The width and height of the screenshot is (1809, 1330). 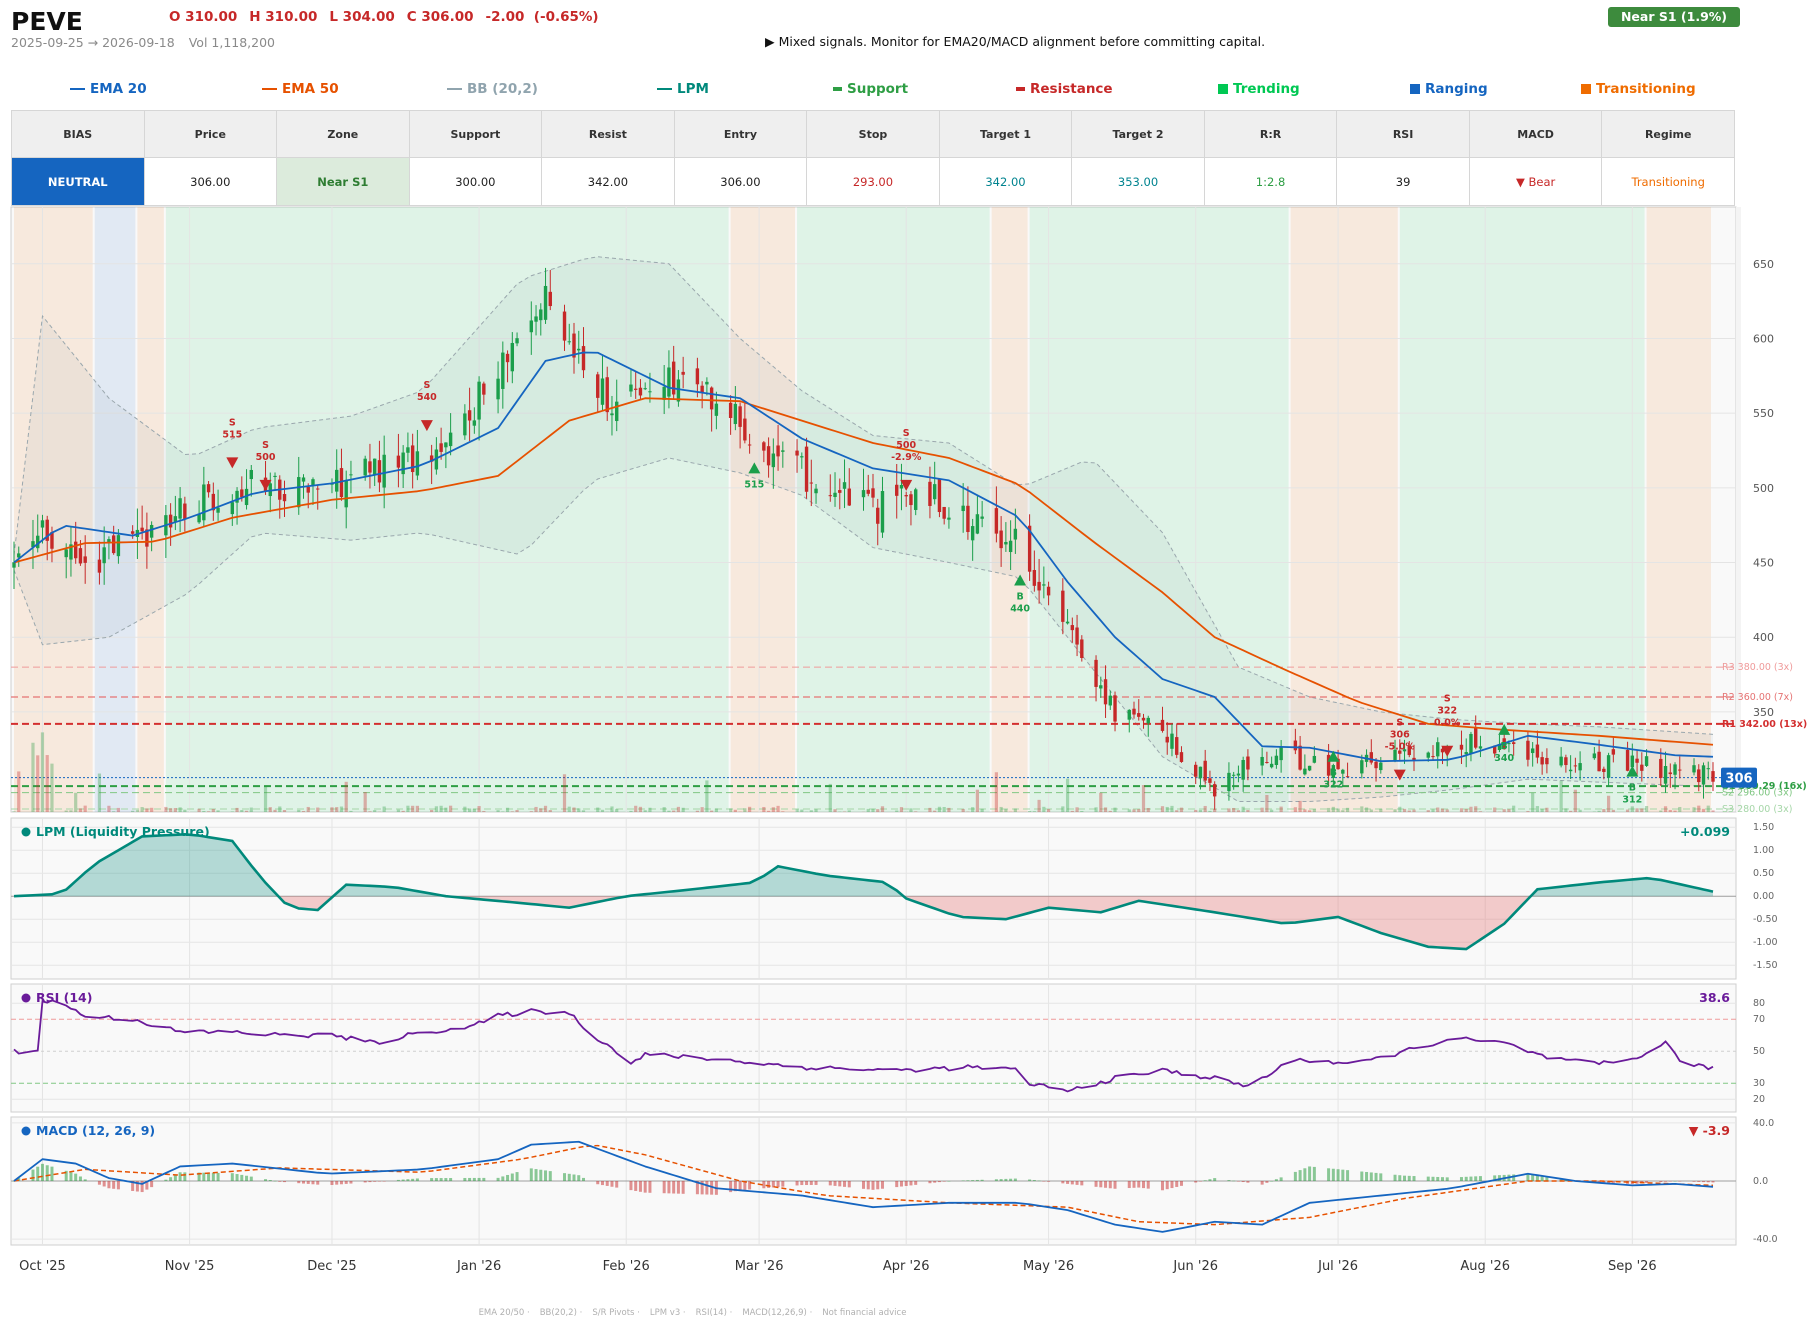 I want to click on rsi-dot-icon, so click(x=26, y=998).